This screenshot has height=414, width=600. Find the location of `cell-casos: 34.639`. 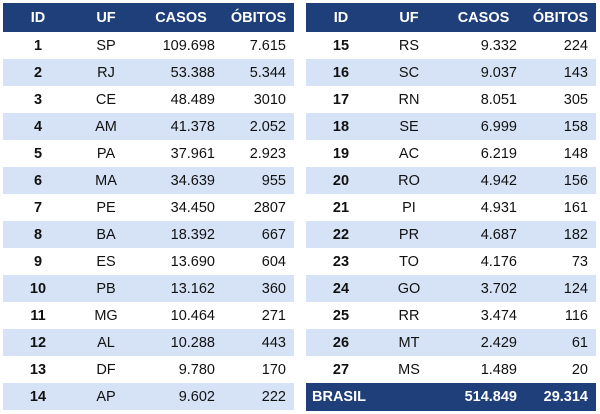

cell-casos: 34.639 is located at coordinates (181, 180).